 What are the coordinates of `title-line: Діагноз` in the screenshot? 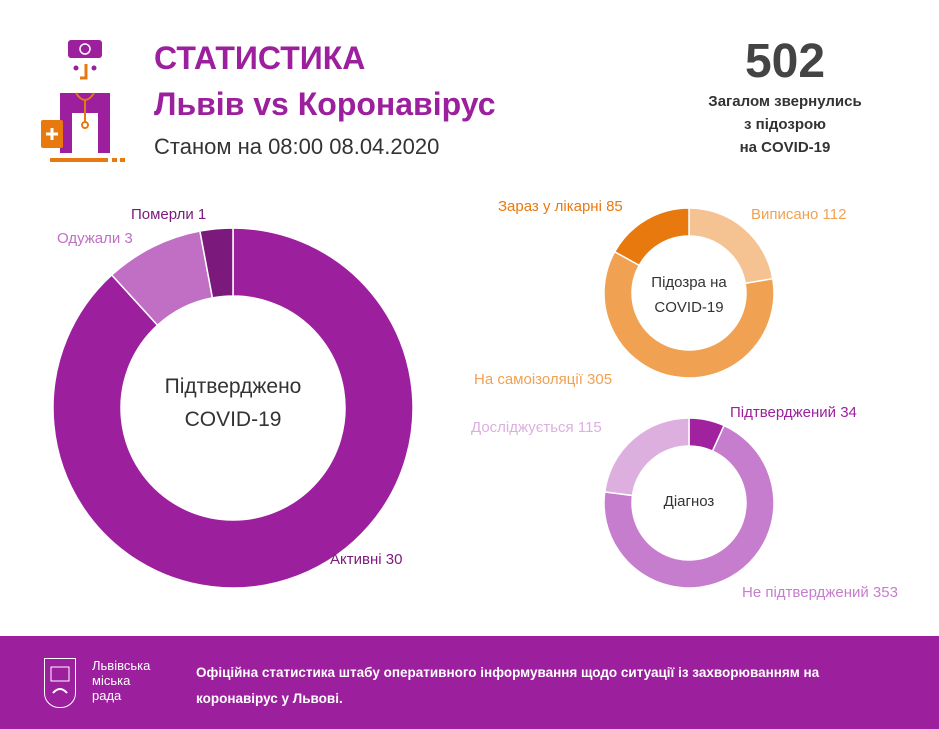 It's located at (689, 501).